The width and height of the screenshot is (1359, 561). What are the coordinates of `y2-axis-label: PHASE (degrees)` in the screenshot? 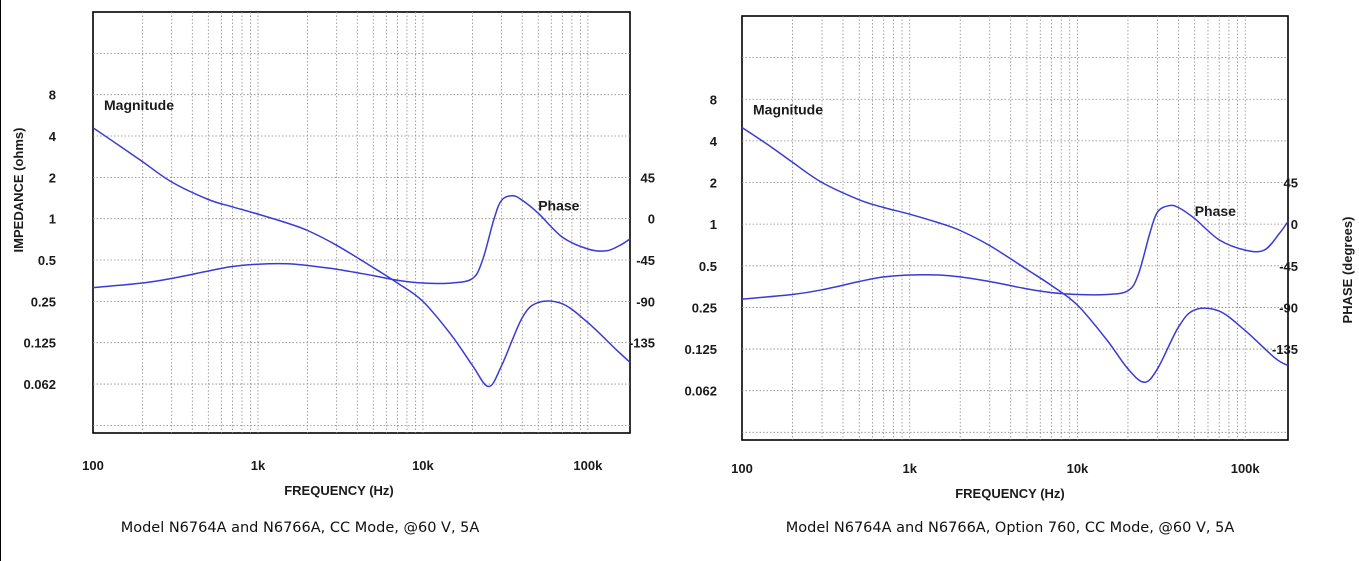 It's located at (1347, 270).